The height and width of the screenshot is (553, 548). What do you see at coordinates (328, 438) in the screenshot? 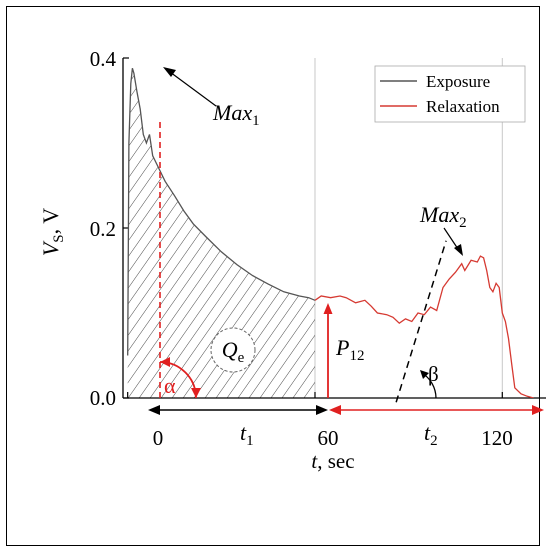
I see `x-tick-label-1: 60` at bounding box center [328, 438].